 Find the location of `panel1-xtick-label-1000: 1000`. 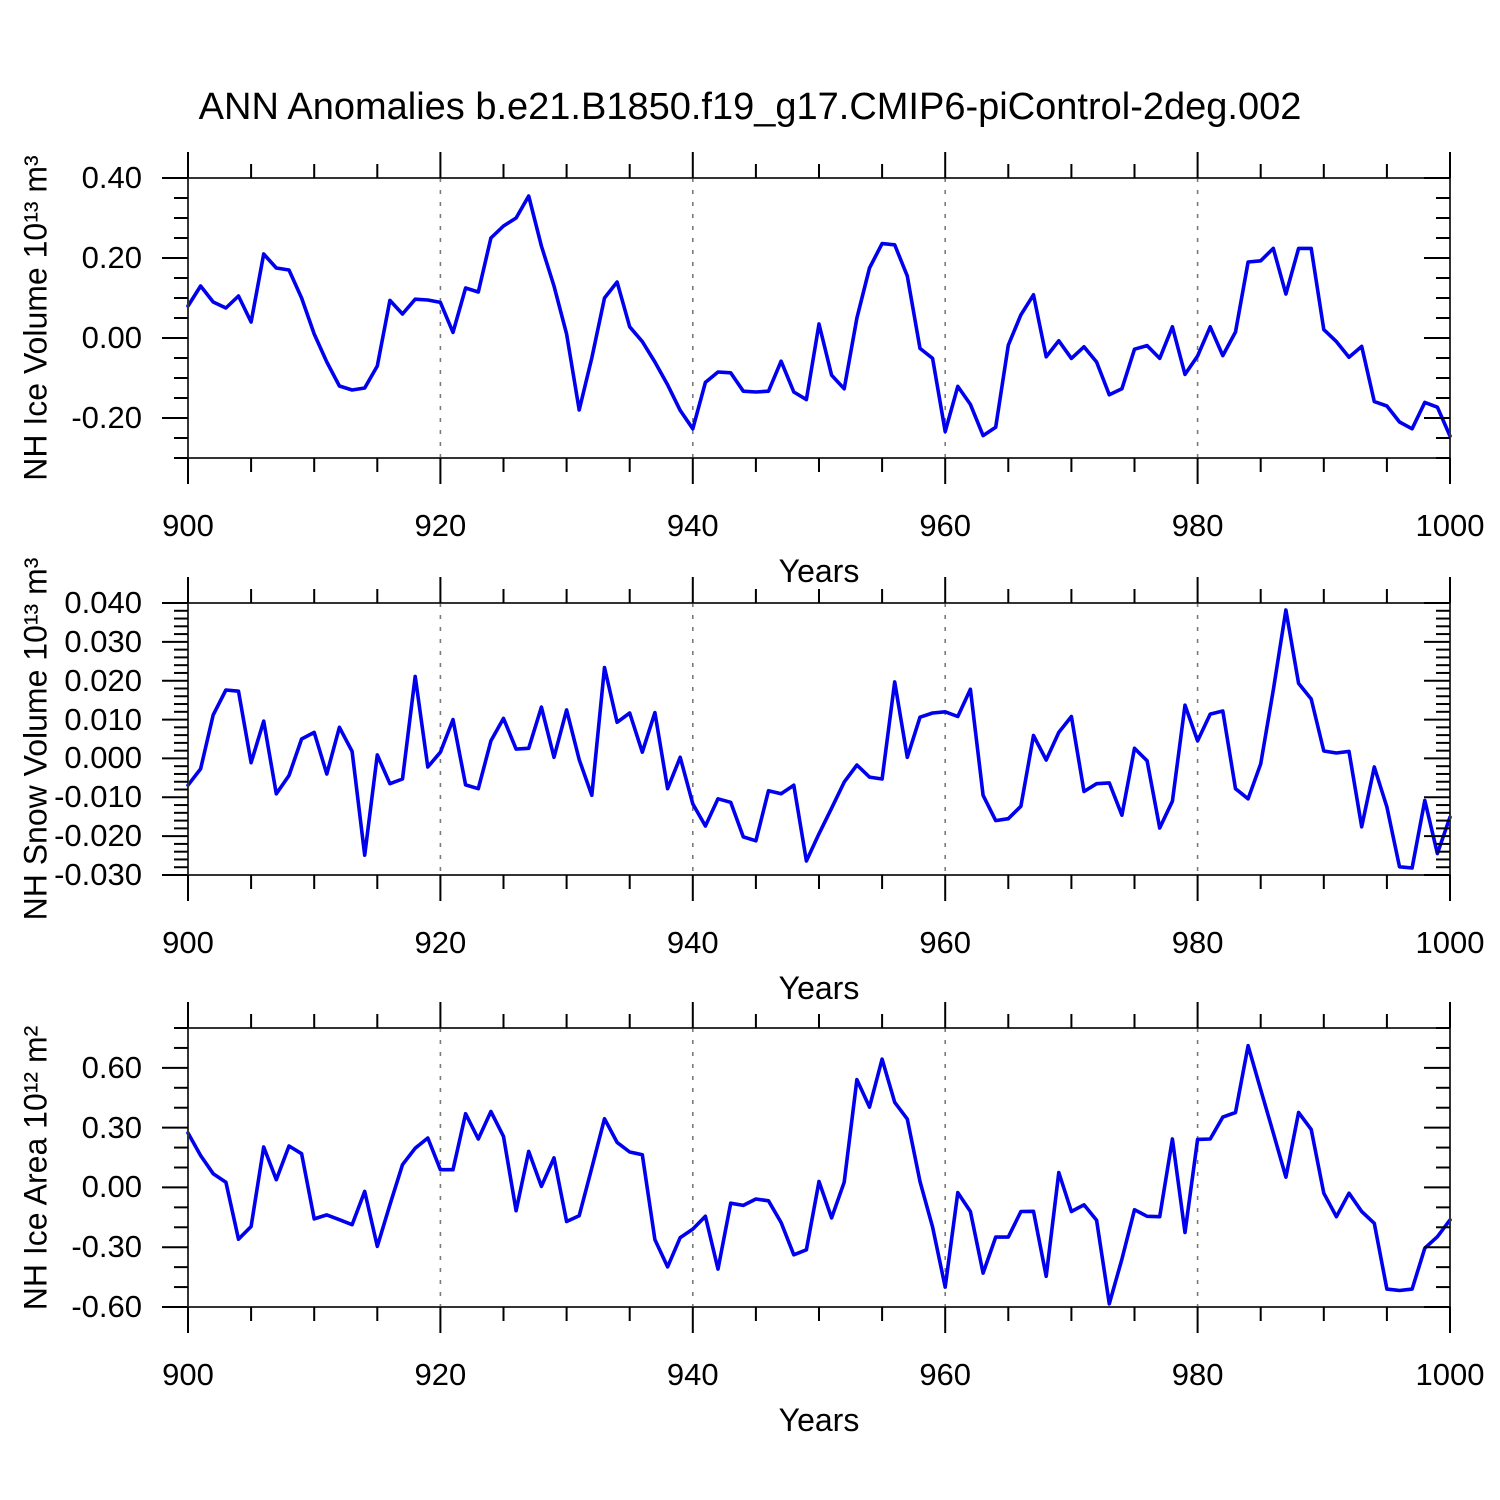

panel1-xtick-label-1000: 1000 is located at coordinates (1450, 525).